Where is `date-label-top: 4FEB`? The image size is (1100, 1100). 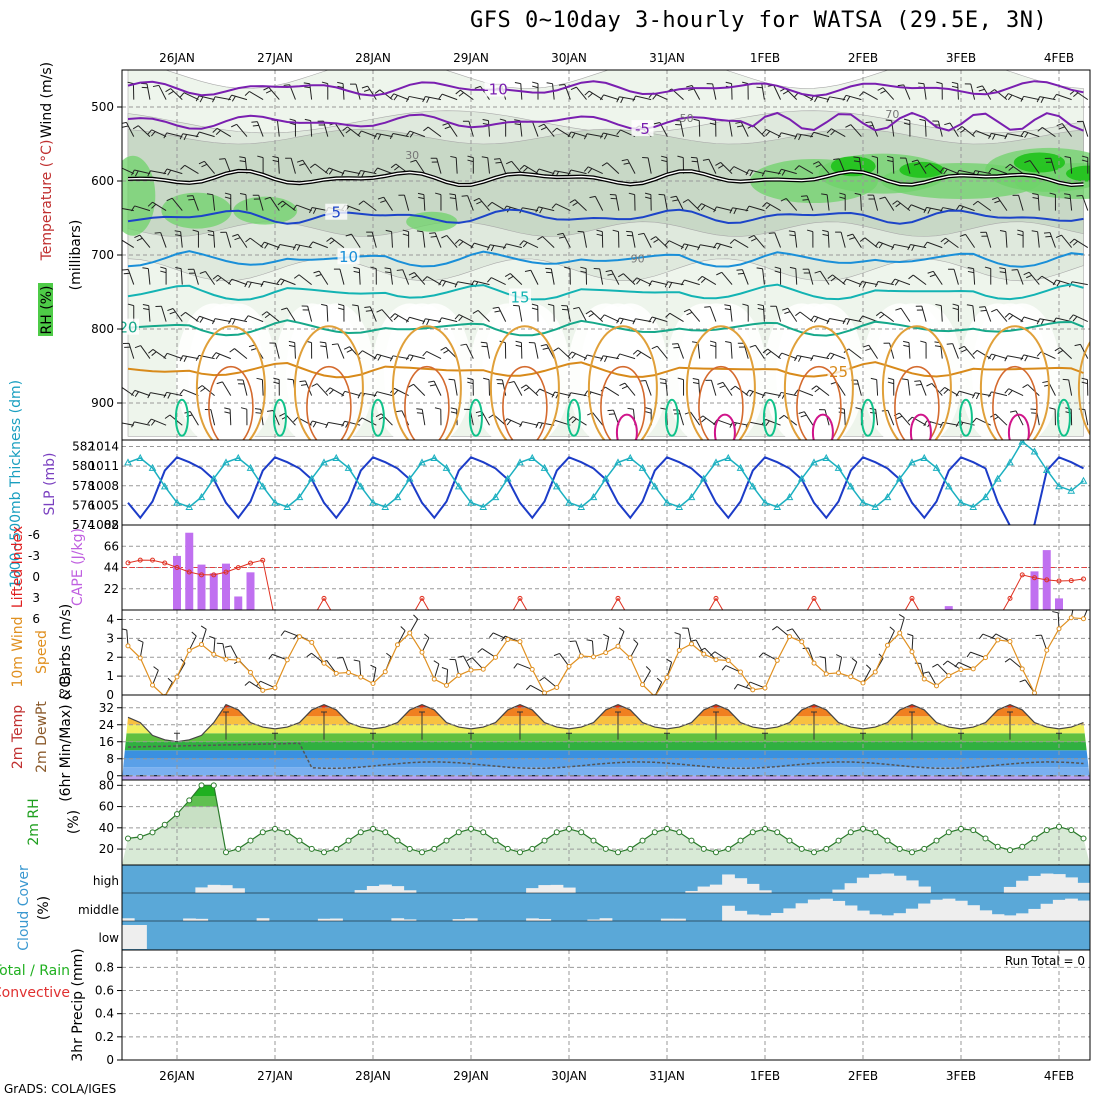 date-label-top: 4FEB is located at coordinates (1059, 58).